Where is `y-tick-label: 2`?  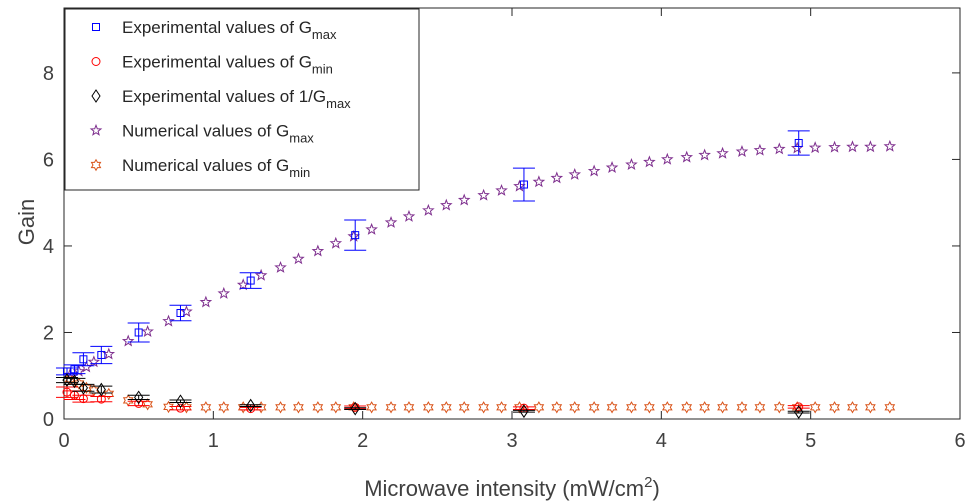
y-tick-label: 2 is located at coordinates (48, 333).